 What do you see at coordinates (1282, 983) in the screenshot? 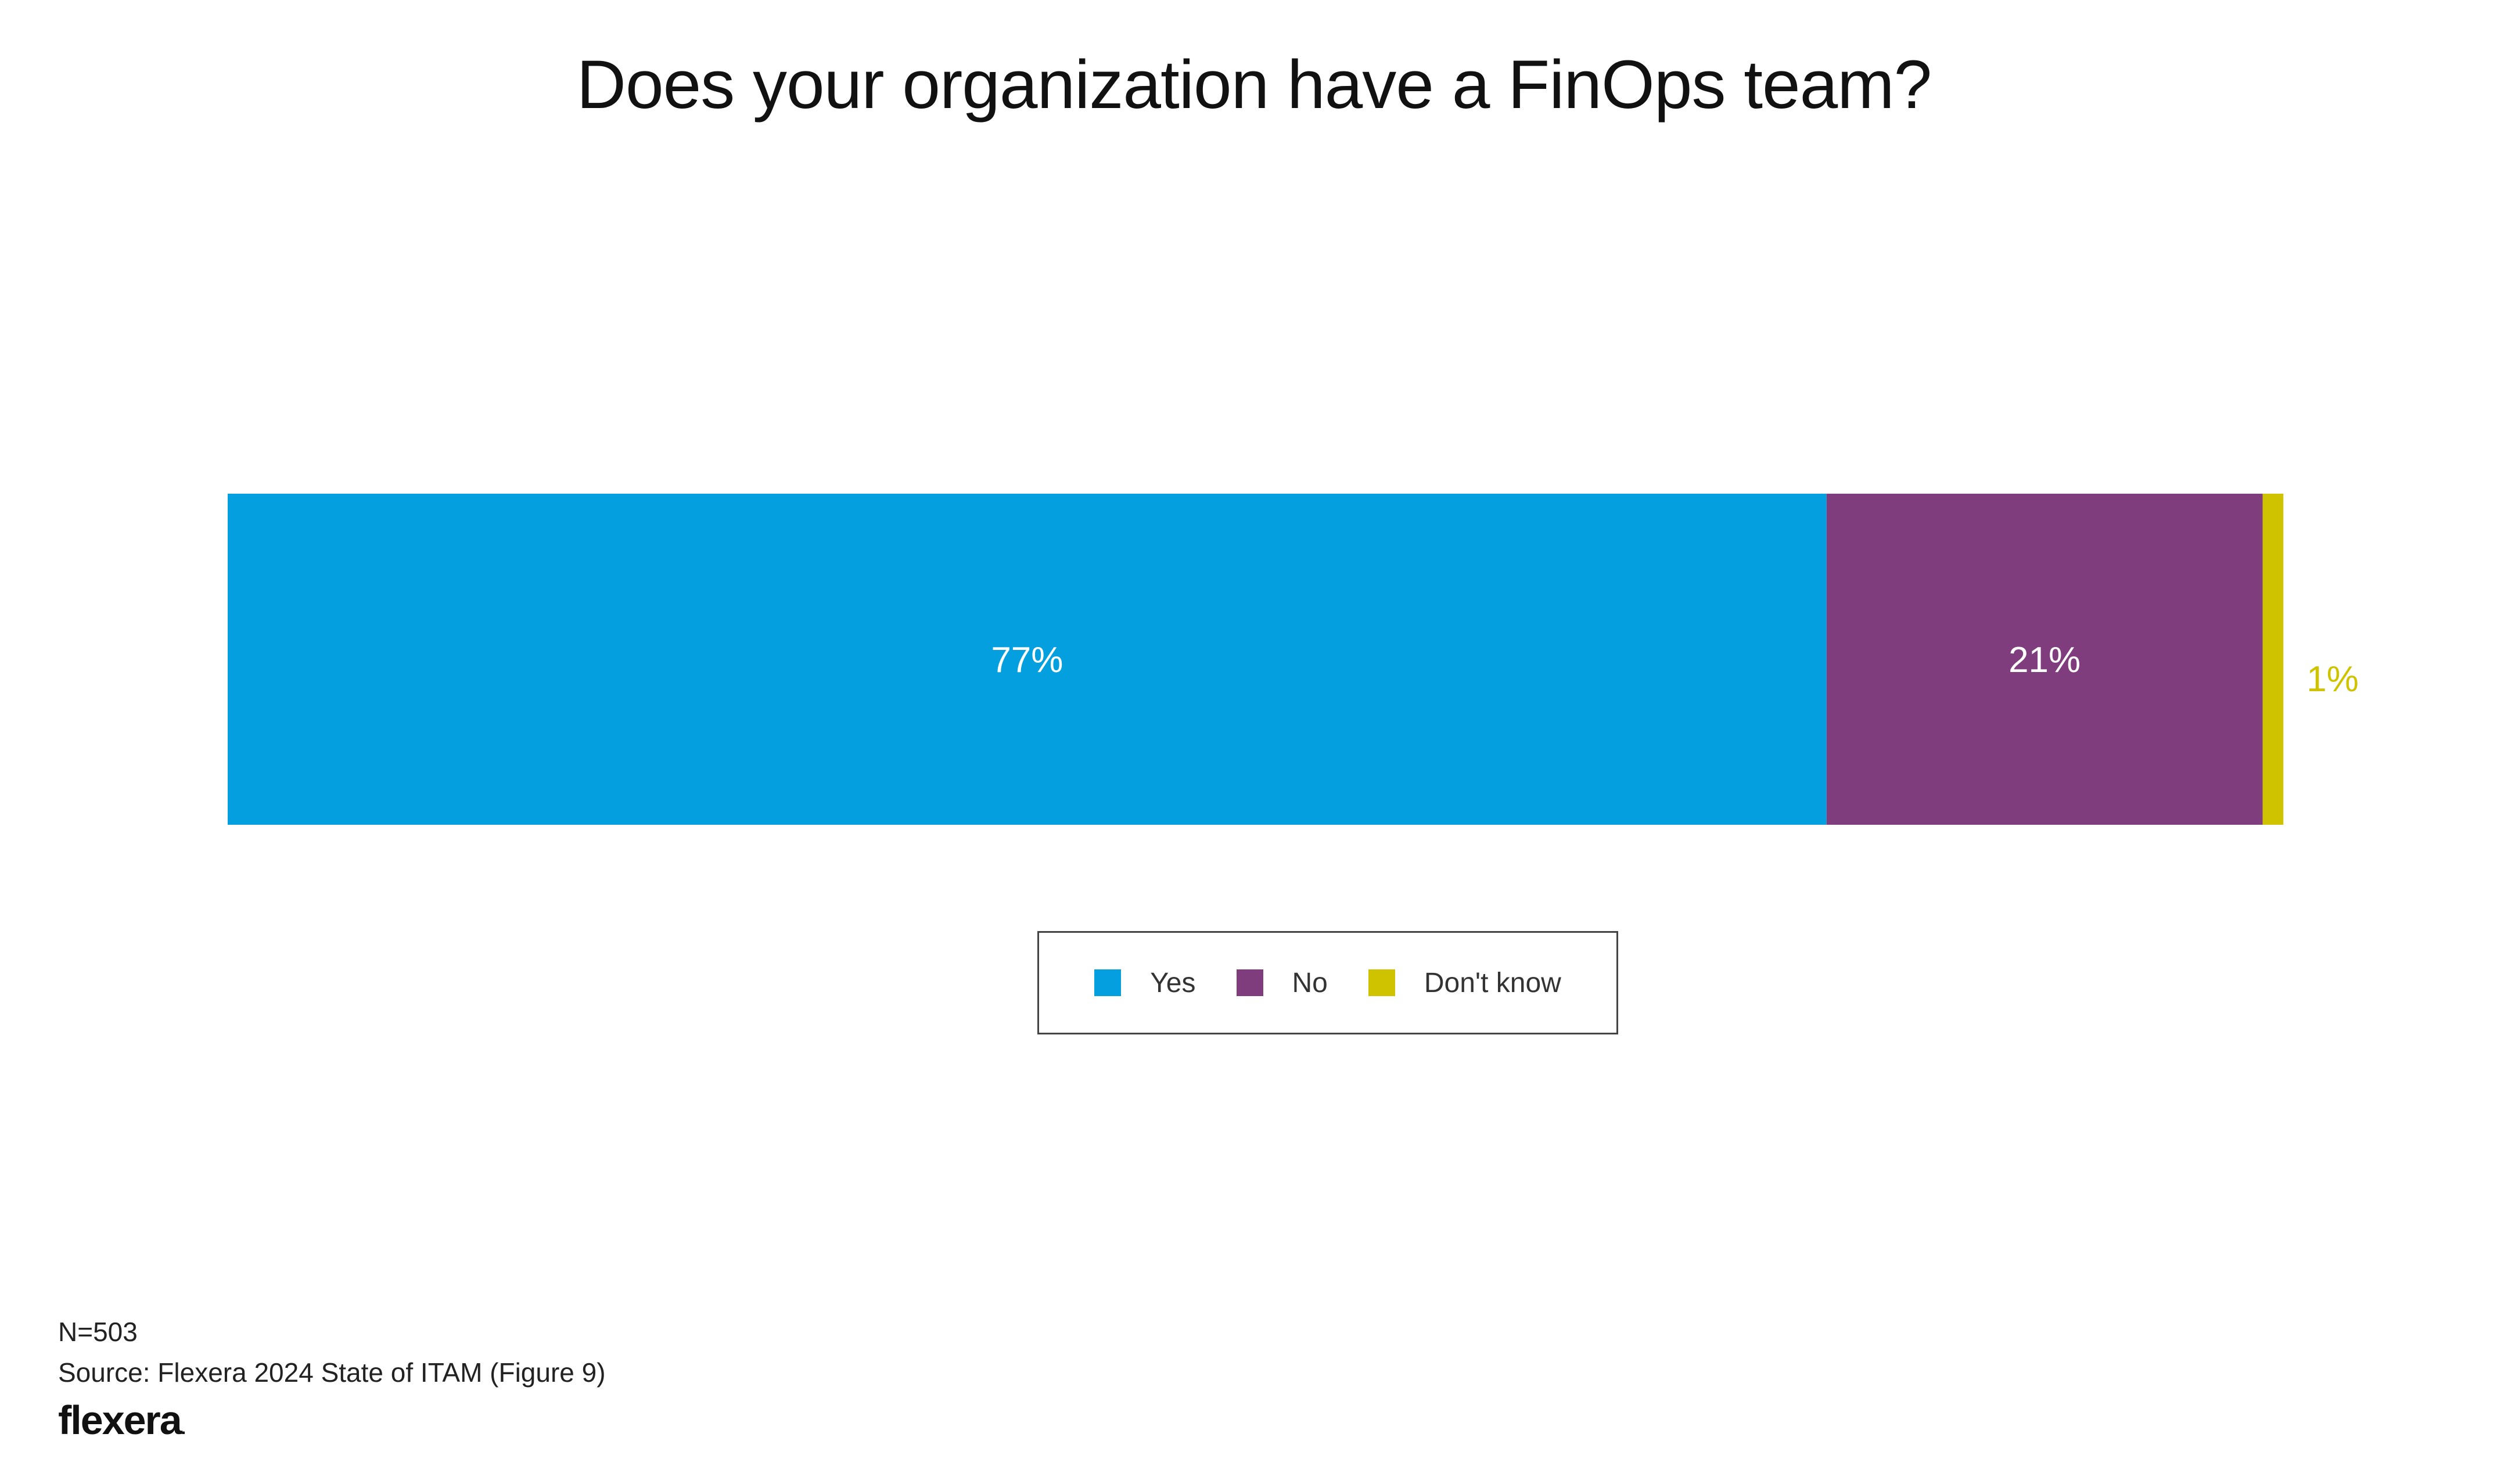
I see `legend-item-no: No` at bounding box center [1282, 983].